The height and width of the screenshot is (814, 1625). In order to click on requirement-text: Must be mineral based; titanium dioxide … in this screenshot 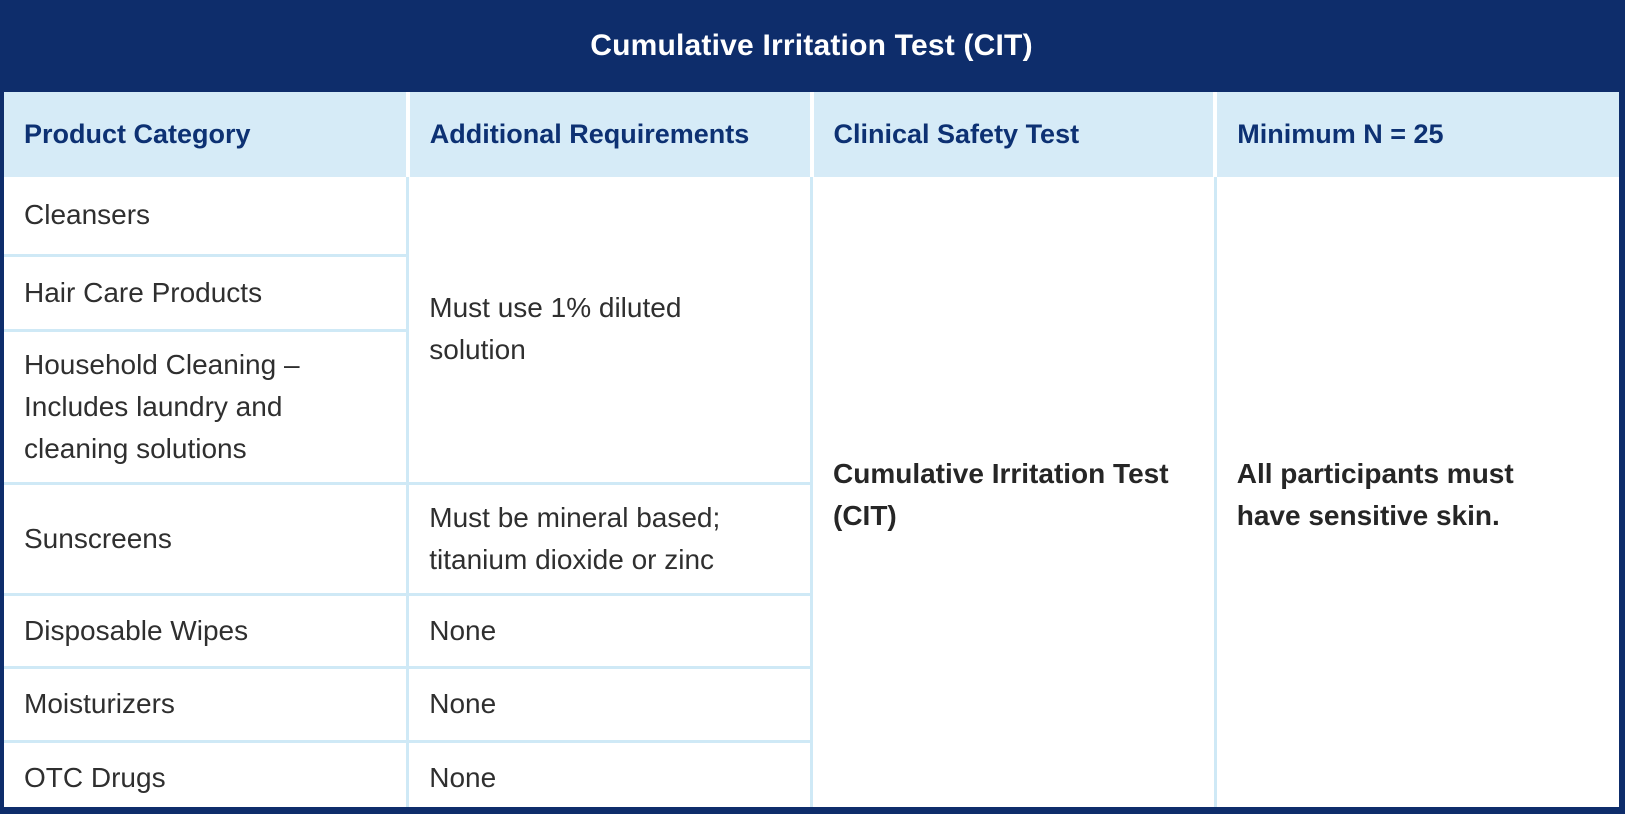, I will do `click(575, 538)`.